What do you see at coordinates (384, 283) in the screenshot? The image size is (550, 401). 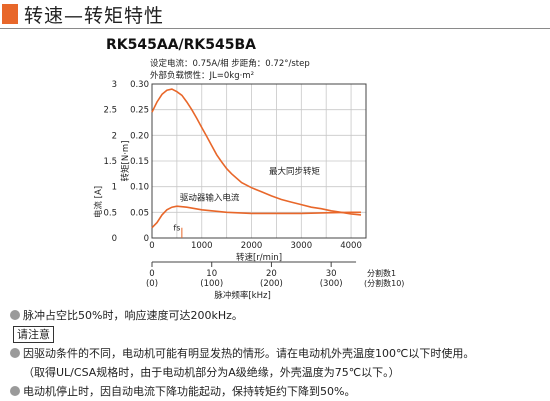 I see `pulse-legend-line-2: (分割数10)` at bounding box center [384, 283].